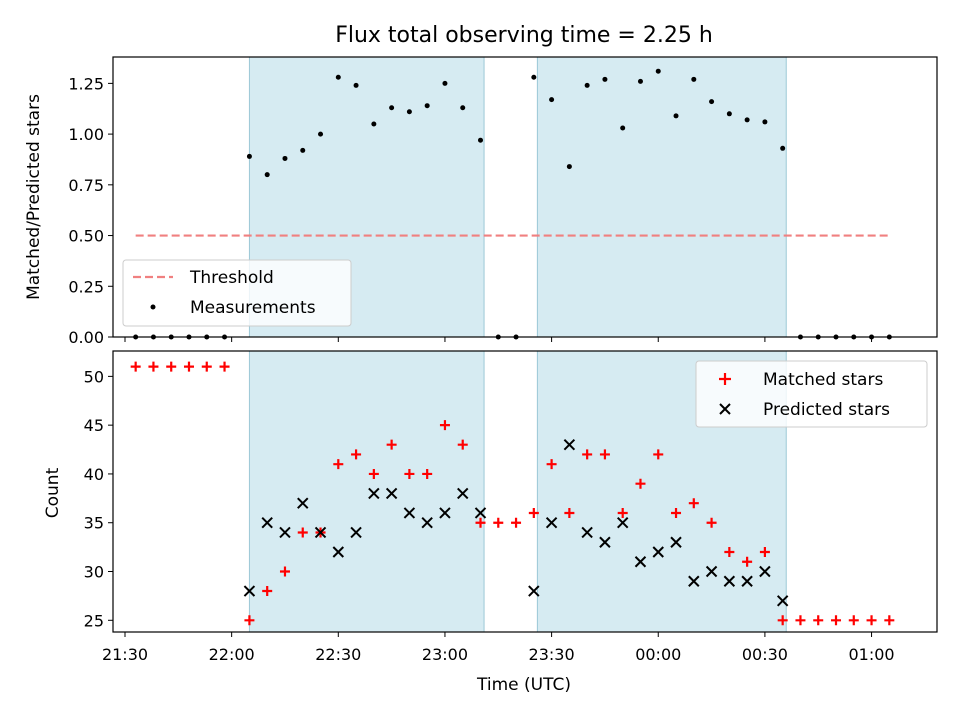 This screenshot has height=720, width=960. Describe the element at coordinates (253, 308) in the screenshot. I see `legend-measurements-label: Measurements` at that location.